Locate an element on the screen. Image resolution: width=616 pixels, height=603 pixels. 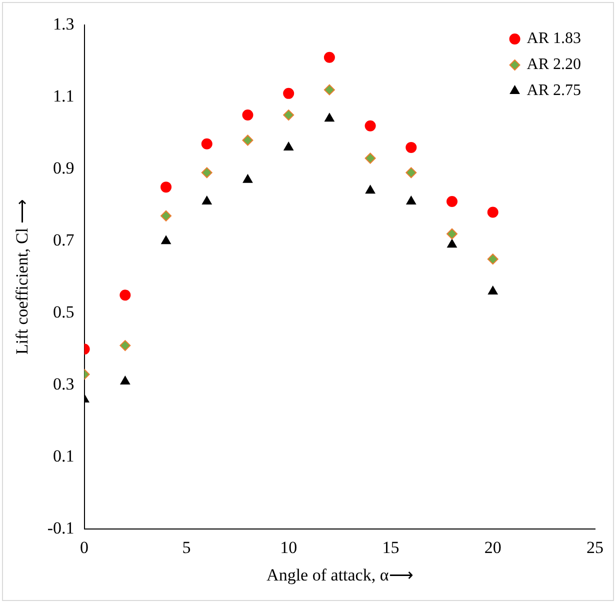
y-tick-label: 0.3 is located at coordinates (63, 384).